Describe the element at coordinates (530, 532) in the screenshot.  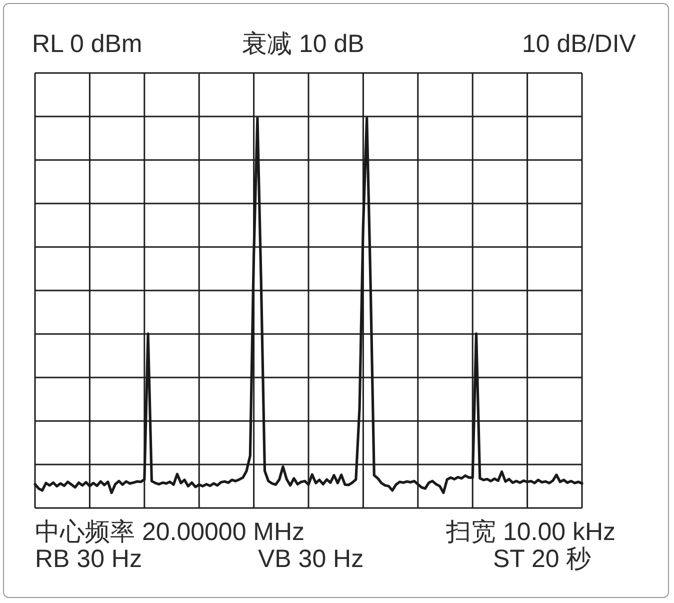
I see `text: 扫宽 10.00 kHz` at that location.